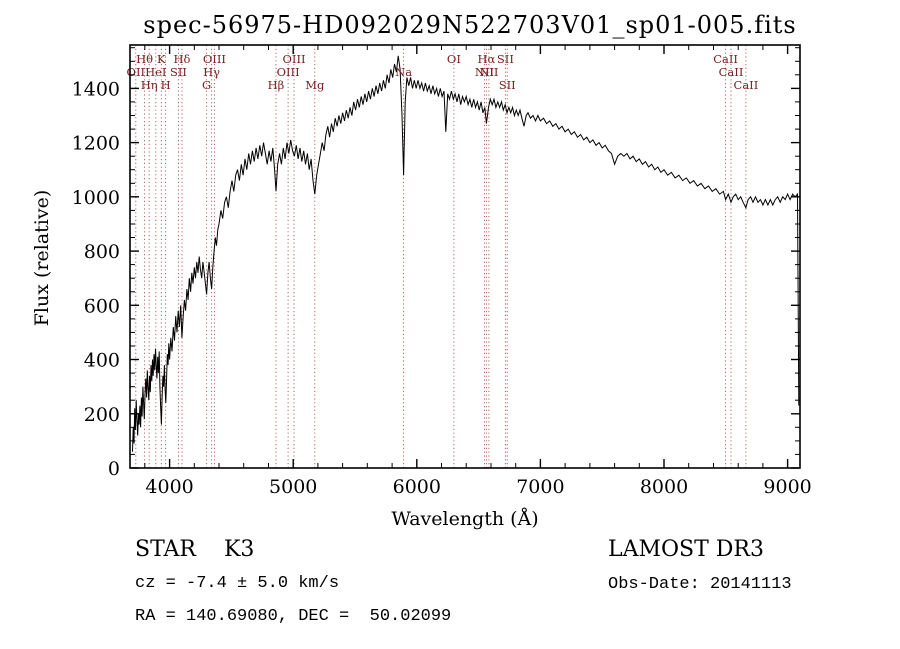  Describe the element at coordinates (211, 72) in the screenshot. I see `spectral-line-label-Hγ: Hγ` at that location.